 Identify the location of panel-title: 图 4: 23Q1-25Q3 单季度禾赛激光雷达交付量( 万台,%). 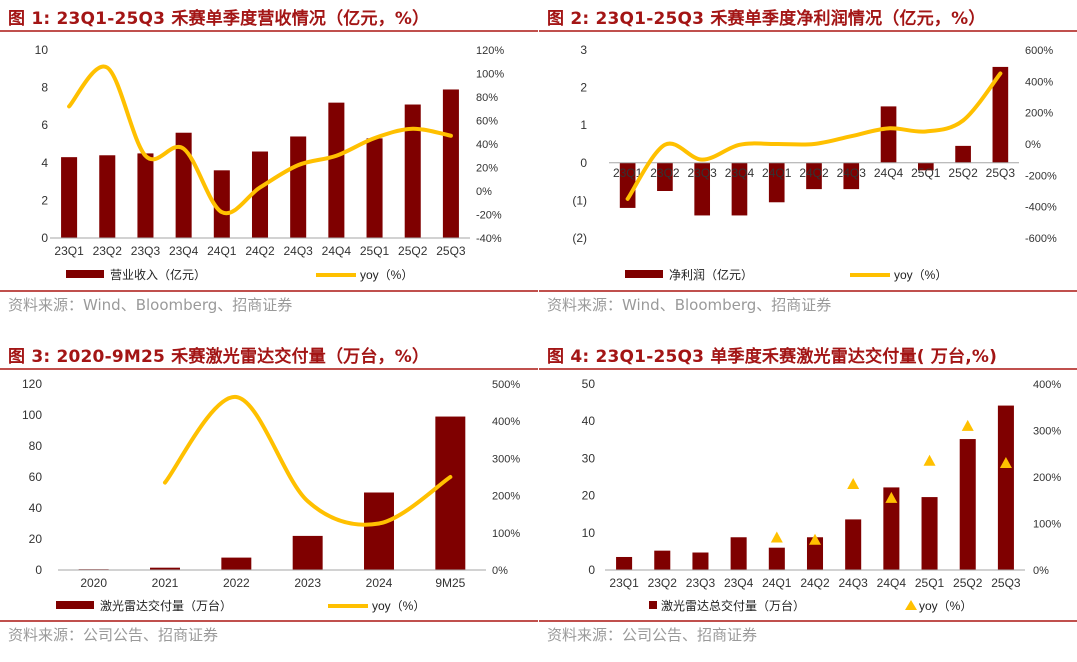
(772, 357).